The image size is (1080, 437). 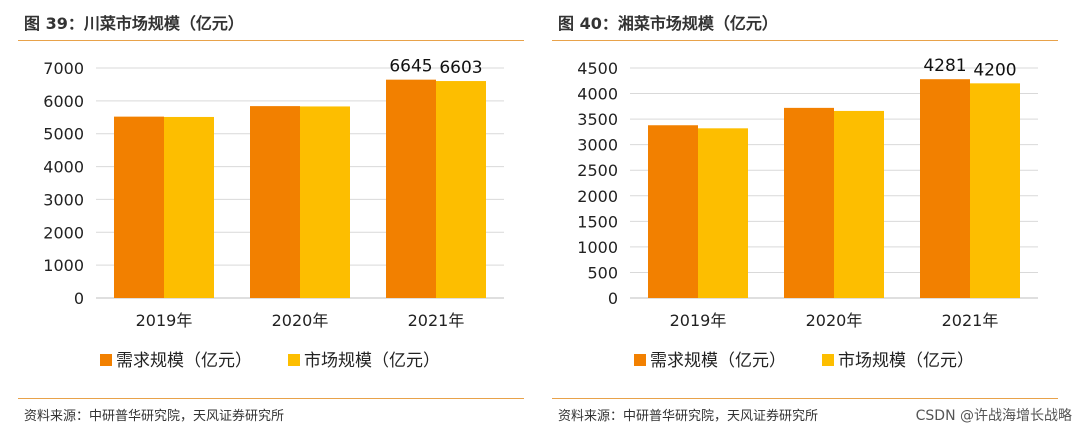 I want to click on data-label: 4200, so click(x=994, y=70).